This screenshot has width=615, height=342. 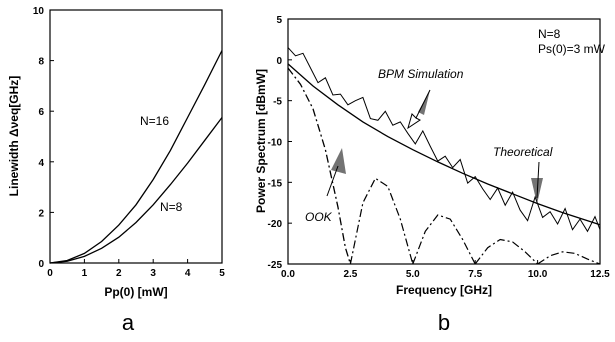 What do you see at coordinates (50, 273) in the screenshot?
I see `a-xtick-label: 0` at bounding box center [50, 273].